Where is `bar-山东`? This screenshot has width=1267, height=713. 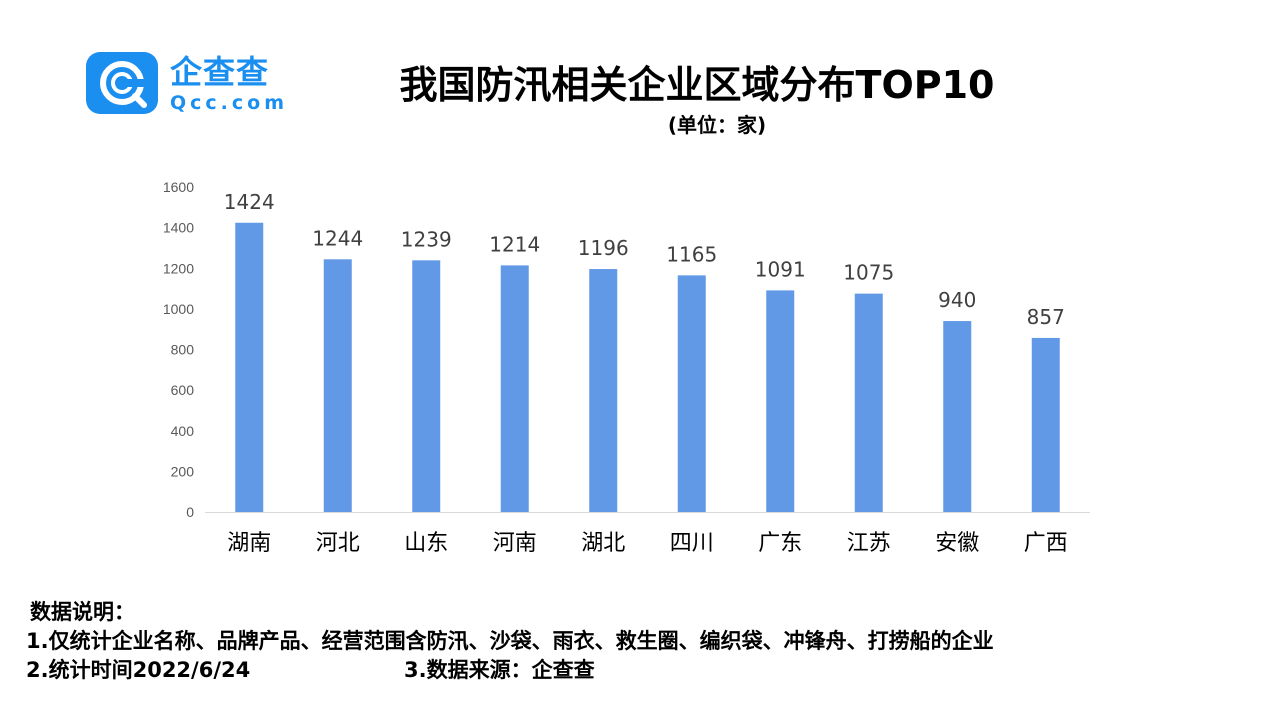
bar-山东 is located at coordinates (426, 386).